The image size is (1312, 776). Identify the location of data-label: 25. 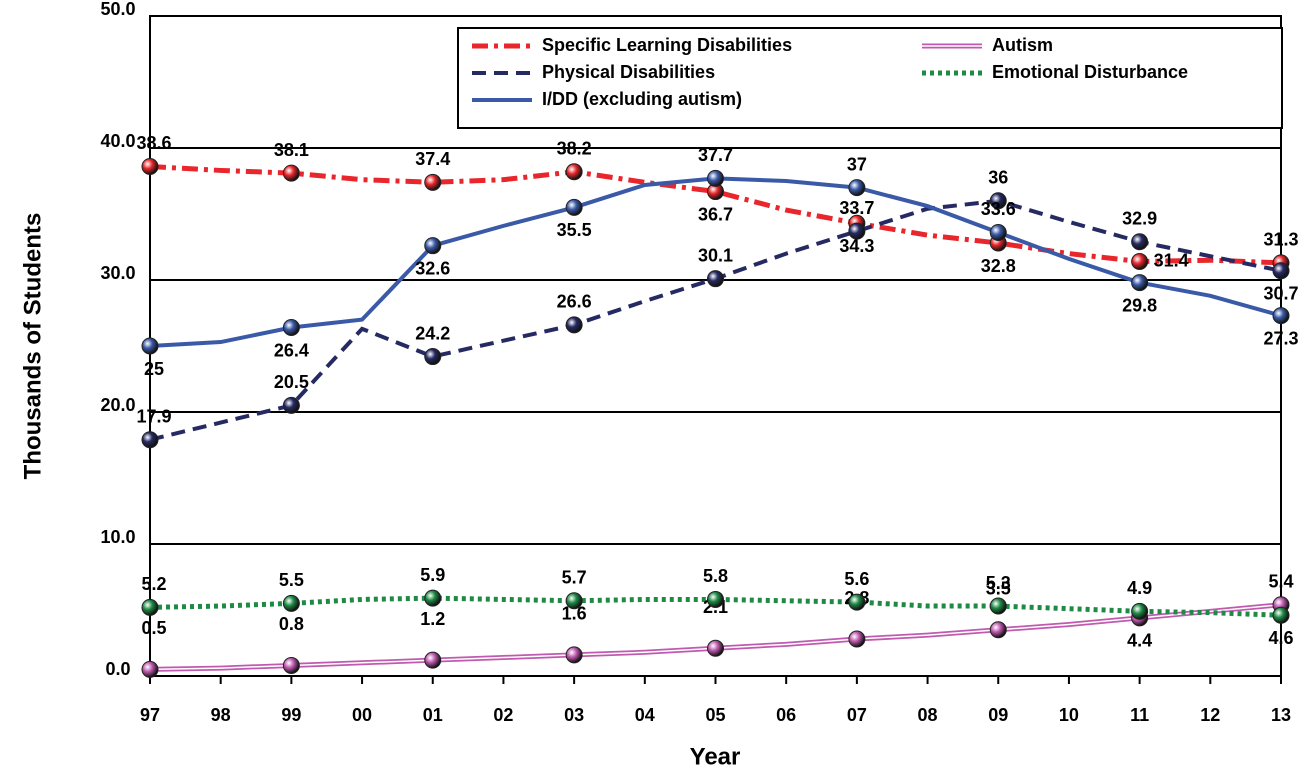
(154, 369).